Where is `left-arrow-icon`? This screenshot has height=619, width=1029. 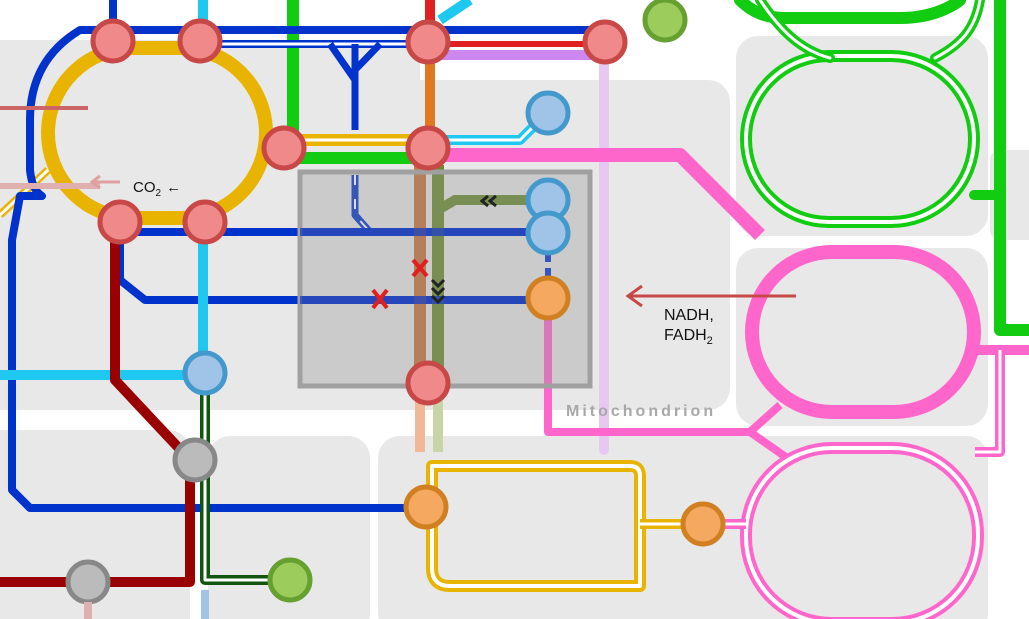 left-arrow-icon is located at coordinates (710, 296).